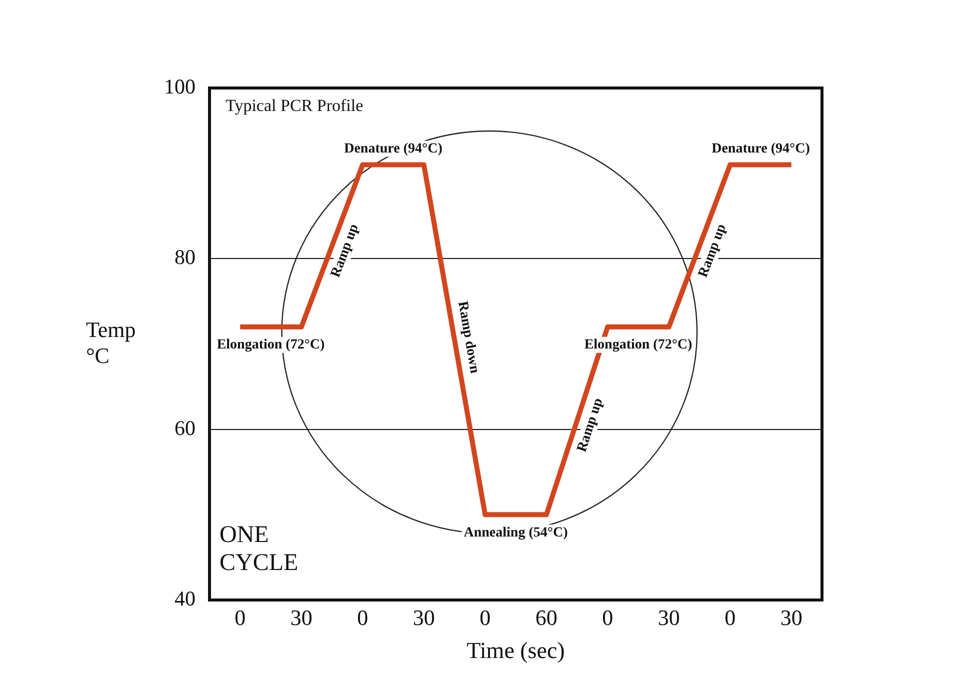 The height and width of the screenshot is (678, 966). I want to click on annotation: ONE CYCLE, so click(259, 549).